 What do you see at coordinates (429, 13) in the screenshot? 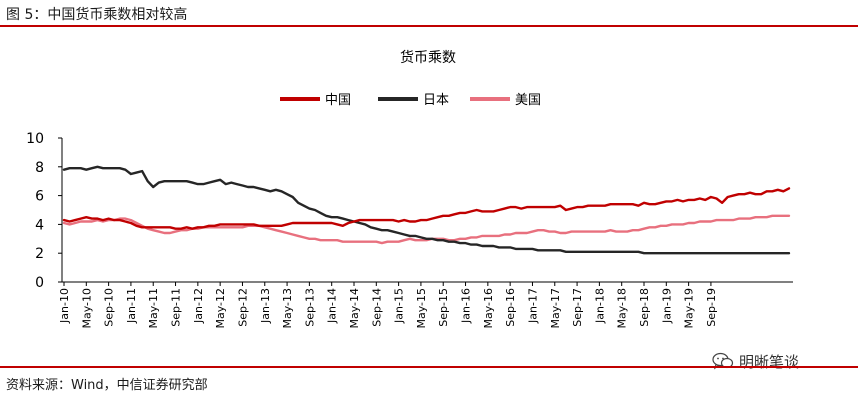
I see `figure-header: 图 5：中国货币乘数相对较高` at bounding box center [429, 13].